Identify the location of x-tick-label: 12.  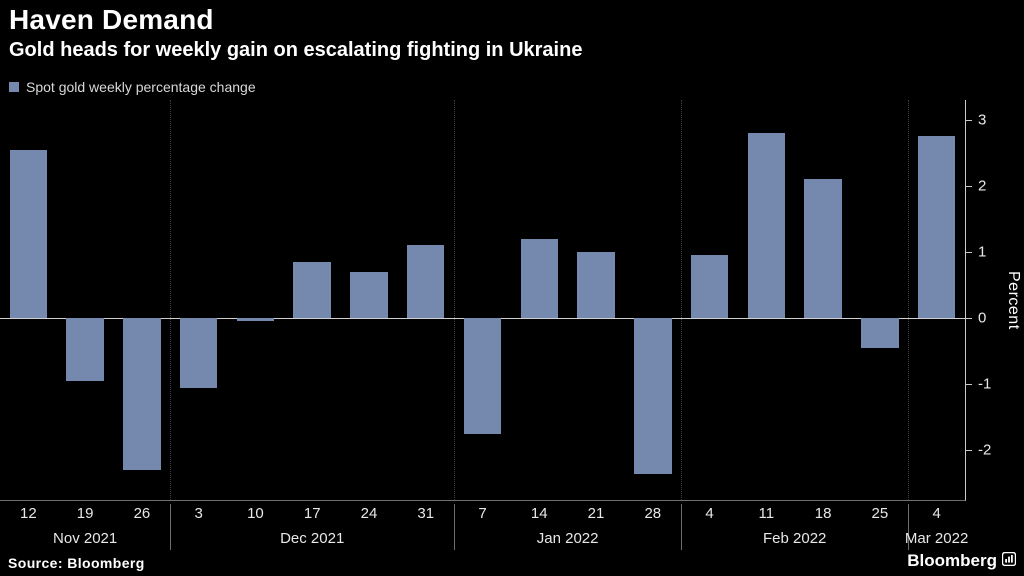
(28, 513).